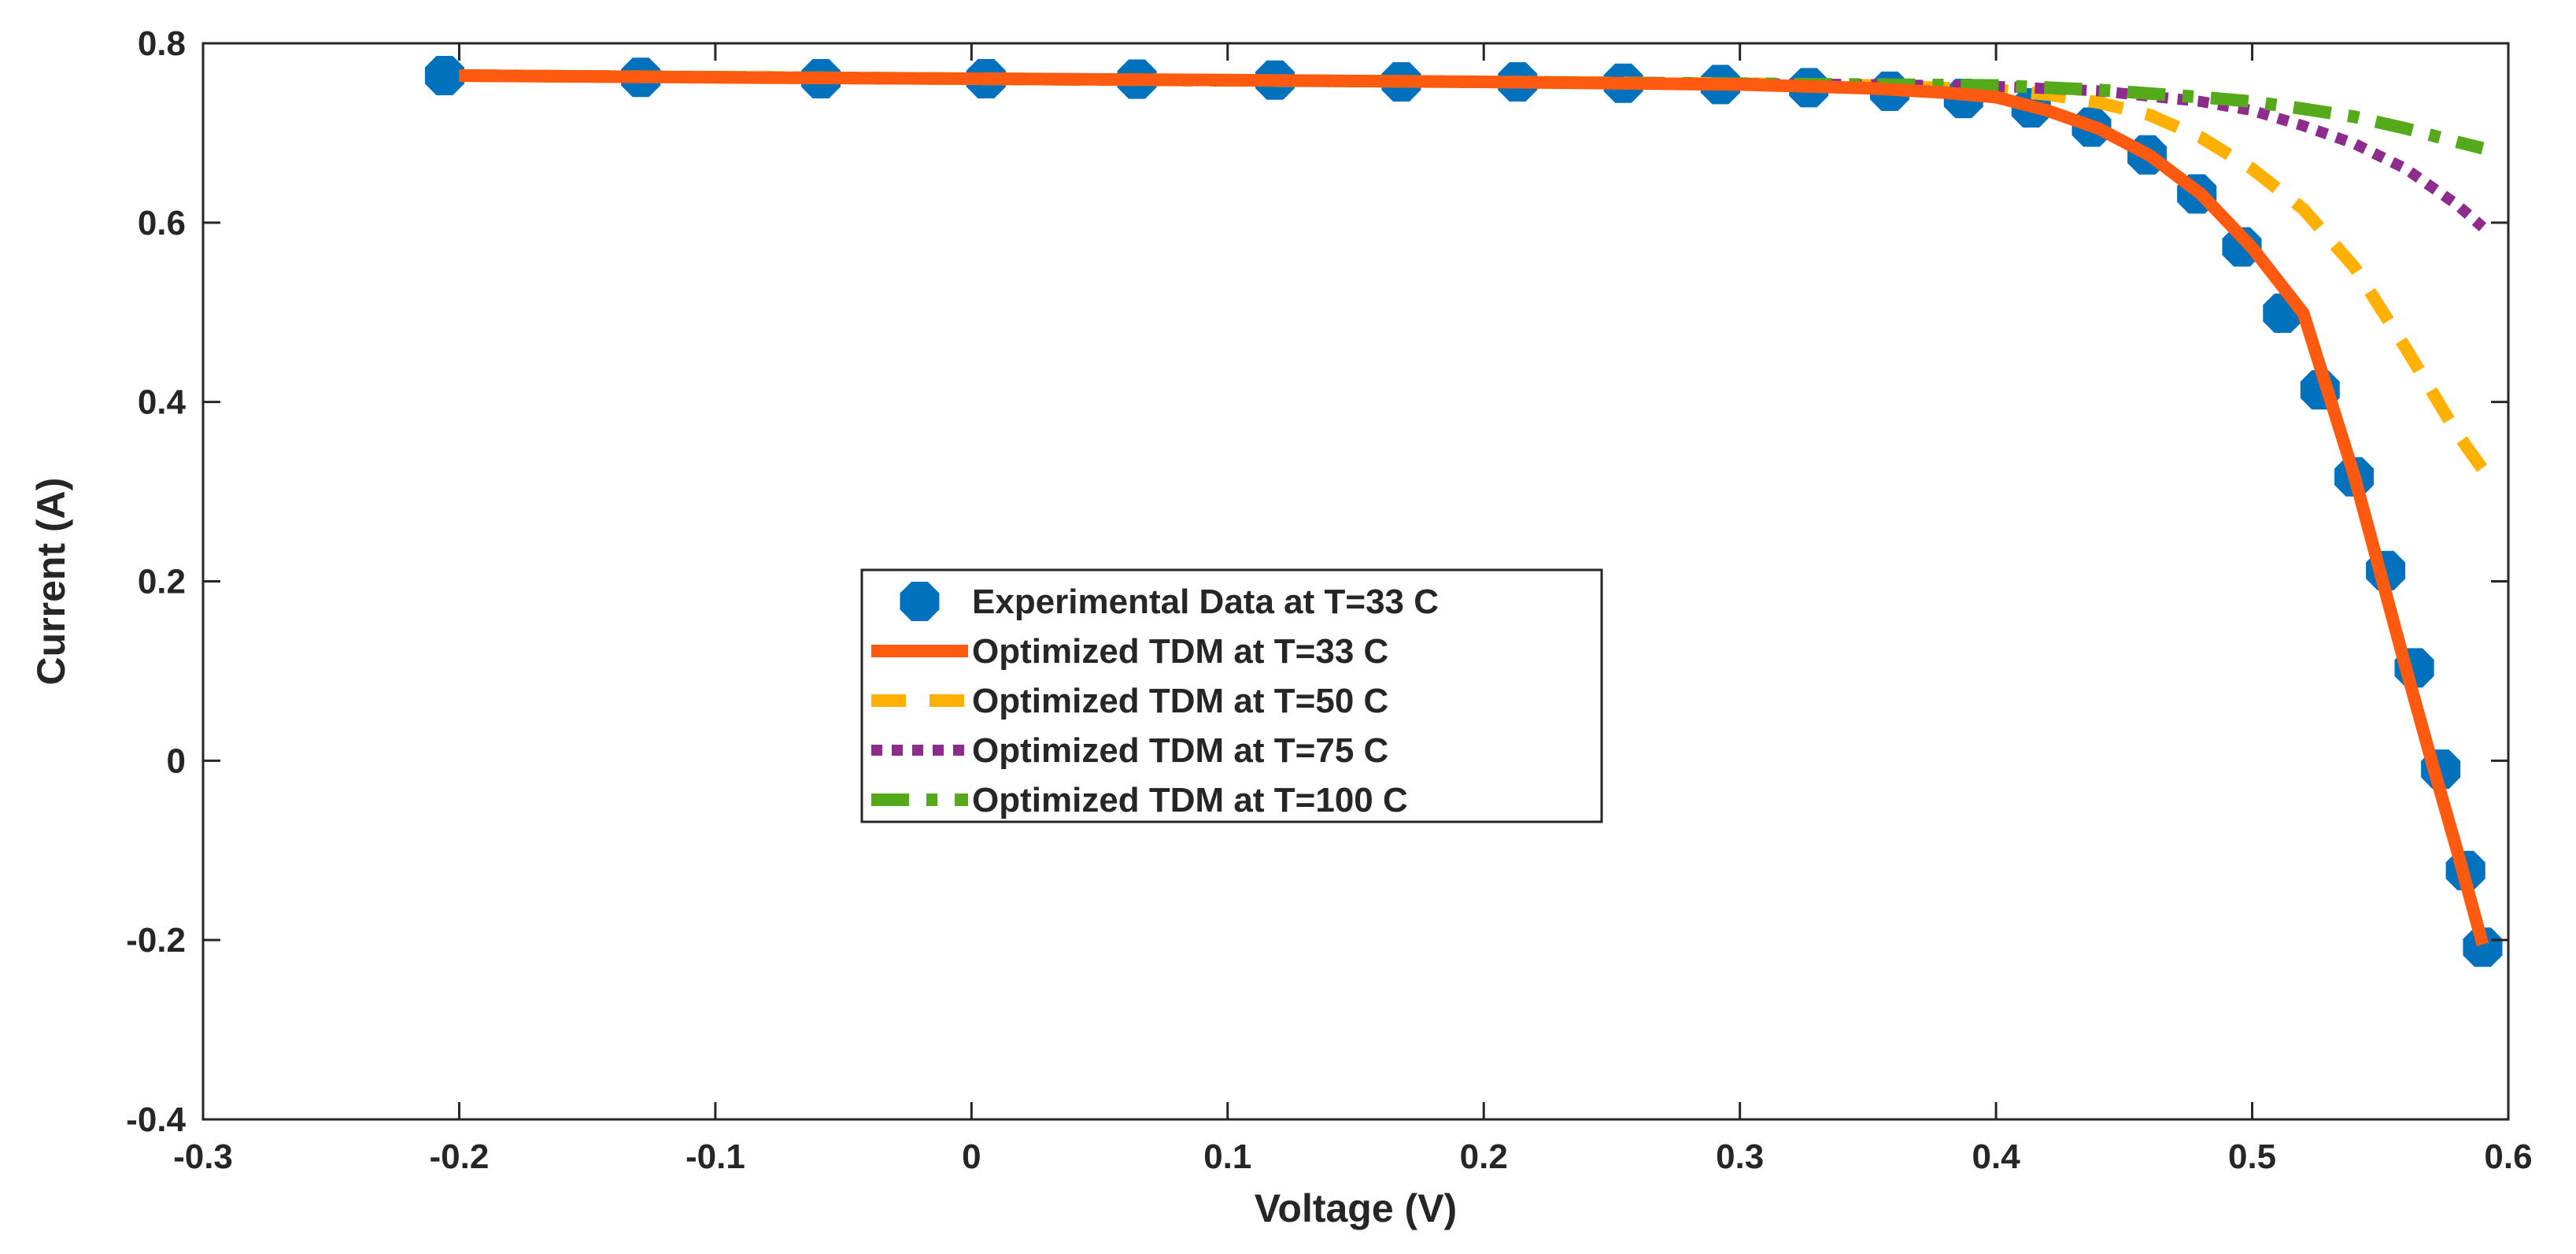  What do you see at coordinates (203, 1156) in the screenshot?
I see `x-tick-label: -0.3` at bounding box center [203, 1156].